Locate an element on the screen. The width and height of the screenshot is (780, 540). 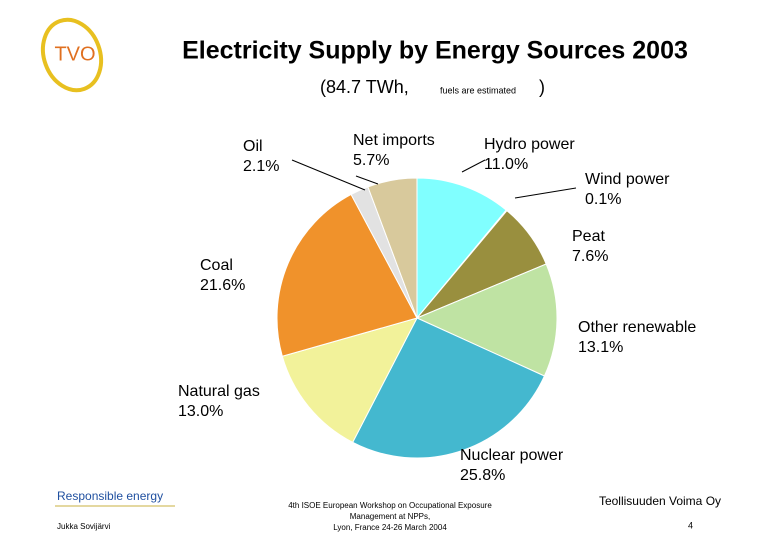
slice-value: 13.0% is located at coordinates (200, 411).